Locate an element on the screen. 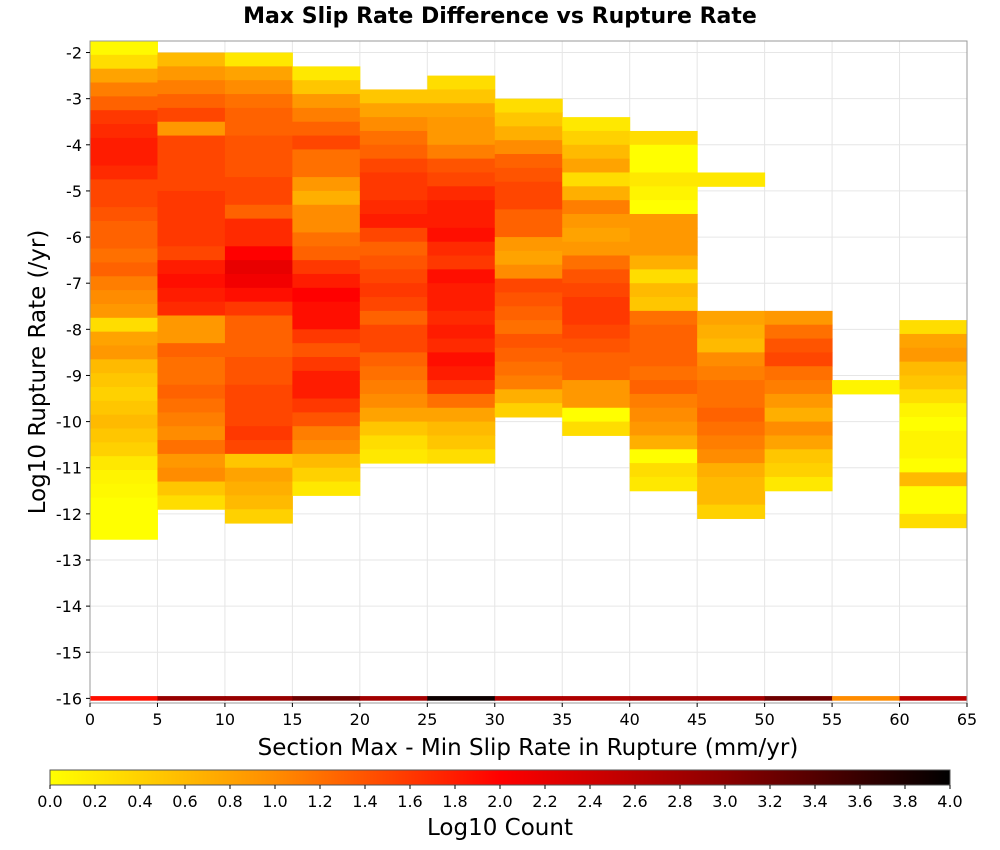  x-tick-label: 5 is located at coordinates (157, 719).